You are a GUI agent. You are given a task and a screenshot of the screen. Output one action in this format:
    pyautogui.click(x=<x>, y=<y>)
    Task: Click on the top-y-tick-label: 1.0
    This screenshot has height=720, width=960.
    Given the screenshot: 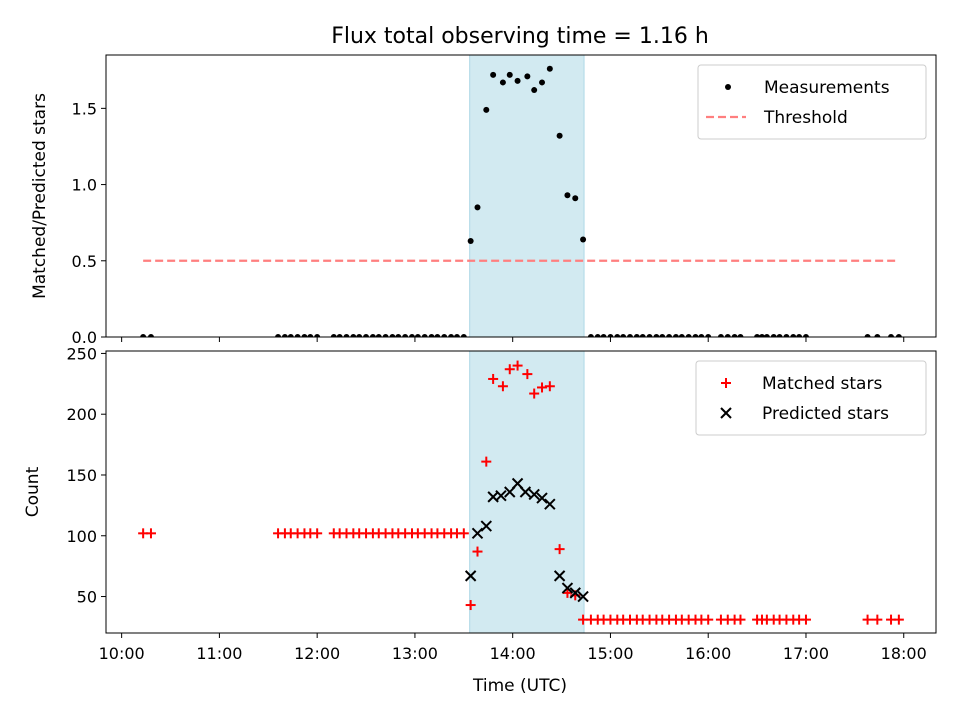 What is the action you would take?
    pyautogui.click(x=84, y=185)
    